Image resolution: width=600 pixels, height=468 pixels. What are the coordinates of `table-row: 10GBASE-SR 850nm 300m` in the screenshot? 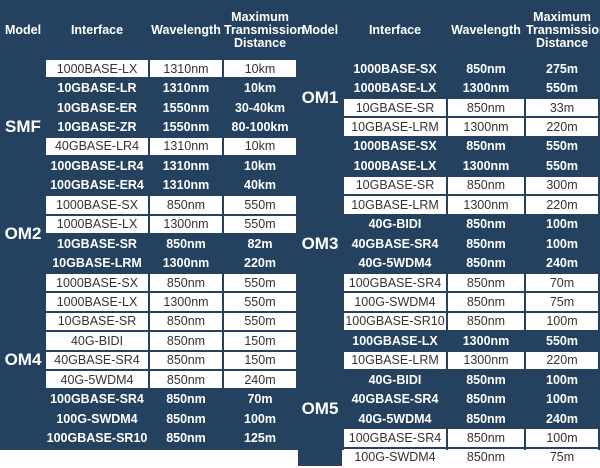 It's located at (448, 185).